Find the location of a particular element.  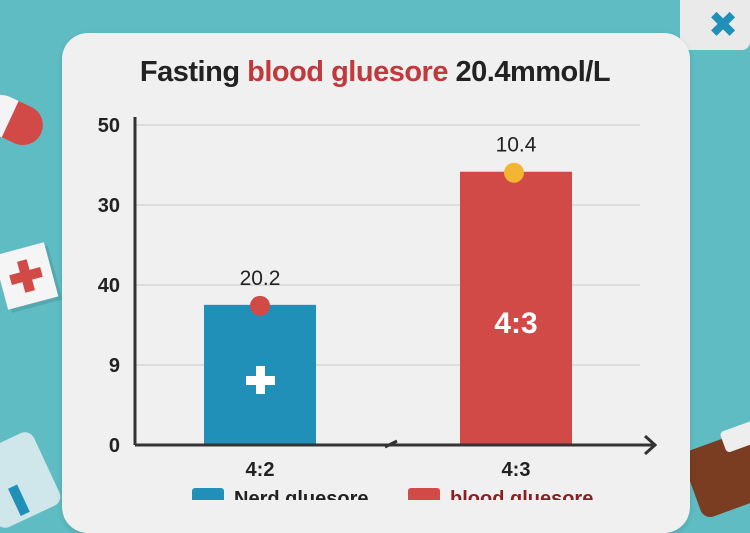

legend-label: blood gluesore is located at coordinates (521, 494).